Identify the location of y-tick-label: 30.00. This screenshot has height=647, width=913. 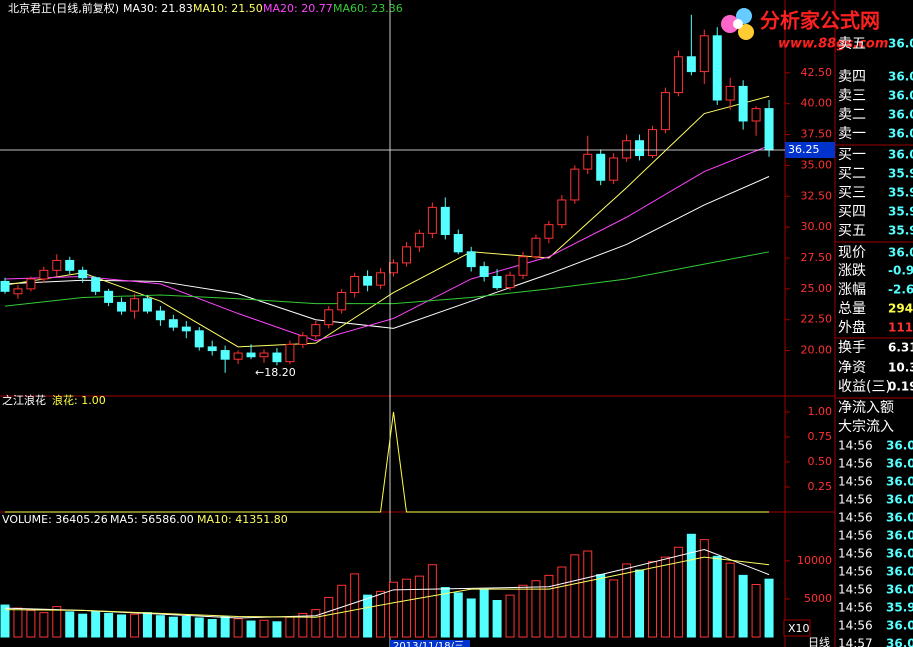
(817, 226).